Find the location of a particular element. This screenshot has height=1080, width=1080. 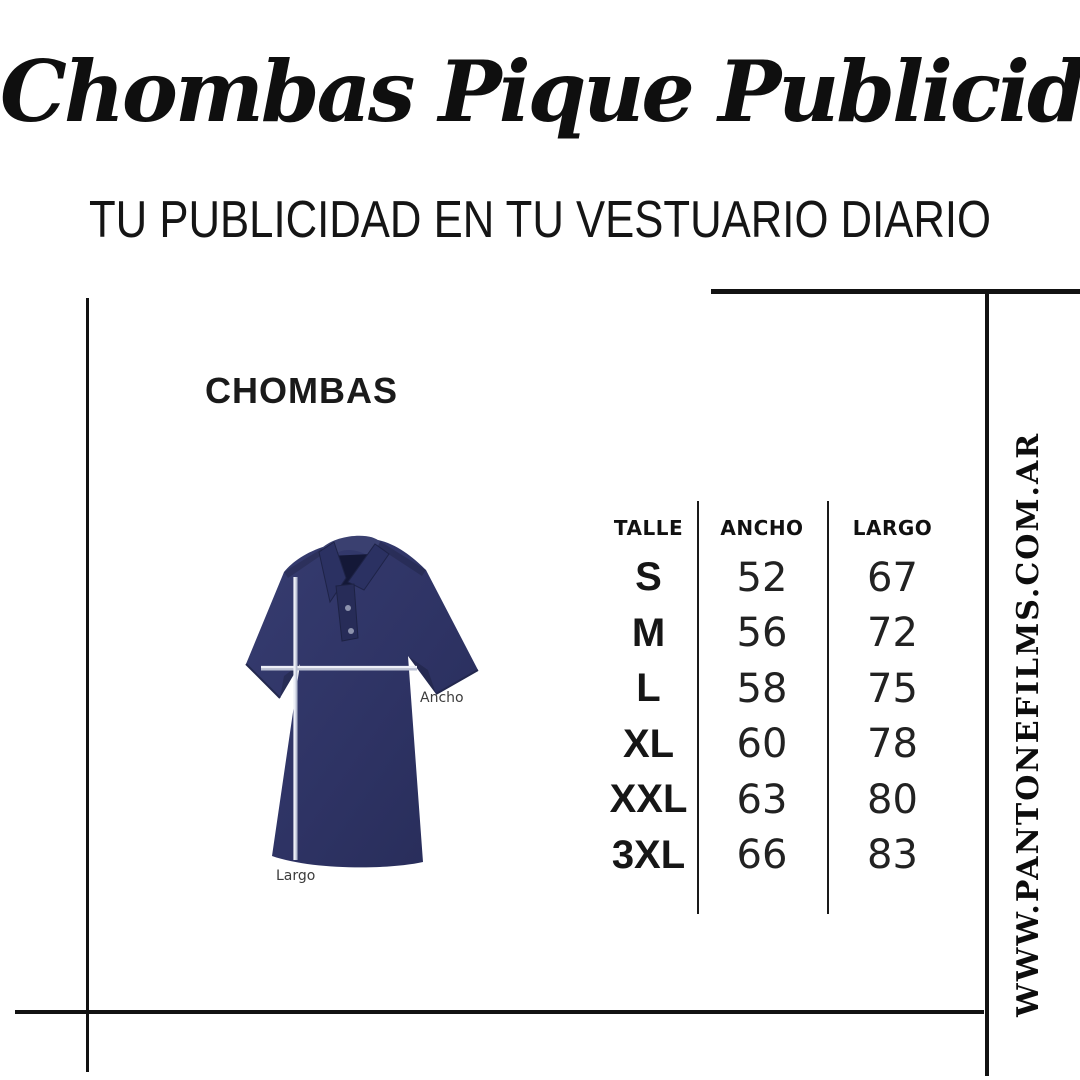

length-value: 72 is located at coordinates (892, 633).